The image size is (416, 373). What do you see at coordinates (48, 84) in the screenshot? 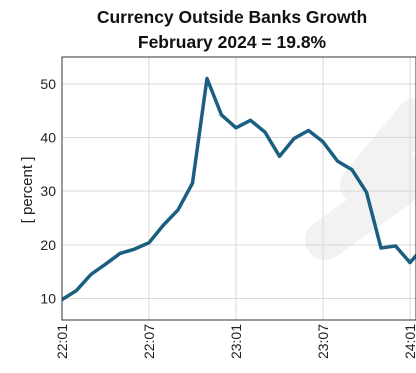
I see `y-tick-label: 50` at bounding box center [48, 84].